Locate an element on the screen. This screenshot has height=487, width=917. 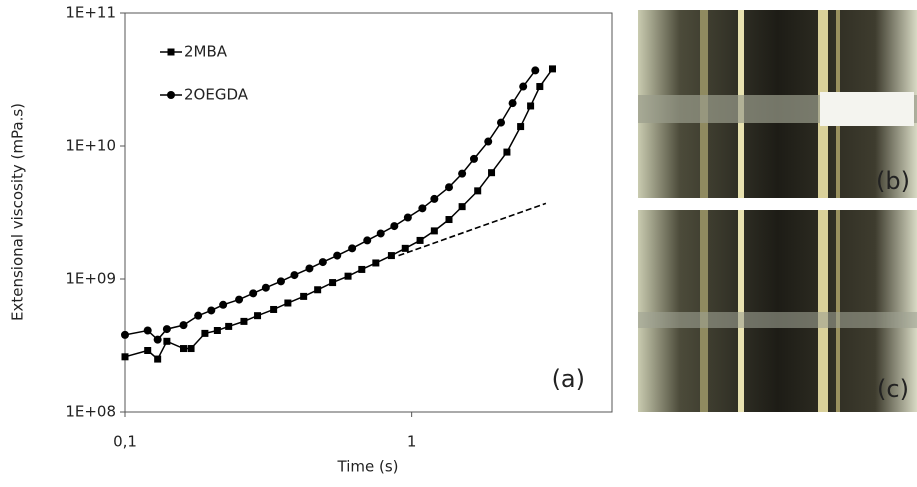
legend-label: 2MBA is located at coordinates (206, 52).